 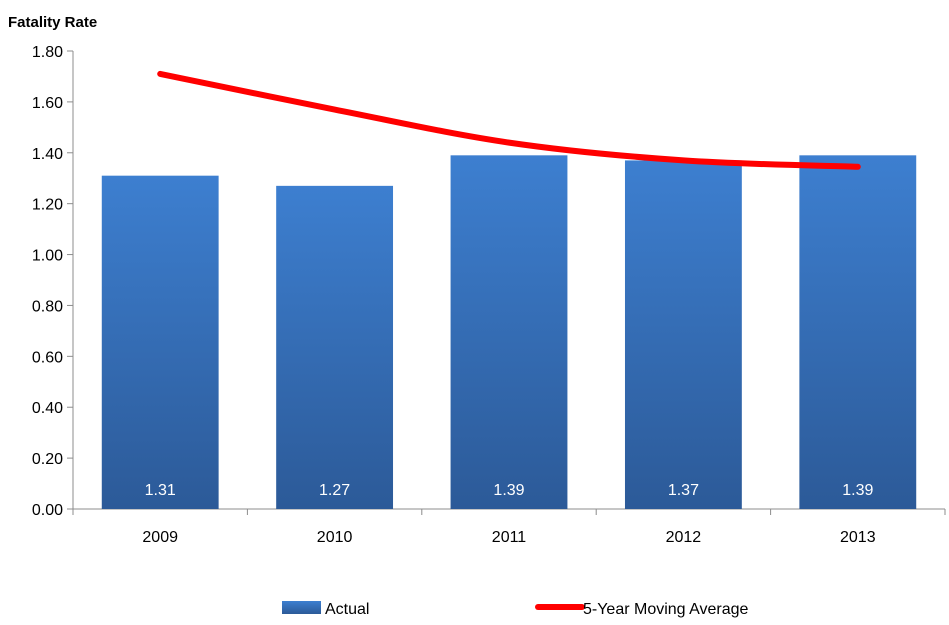 I want to click on y-tick-label: 1.40, so click(x=47, y=154).